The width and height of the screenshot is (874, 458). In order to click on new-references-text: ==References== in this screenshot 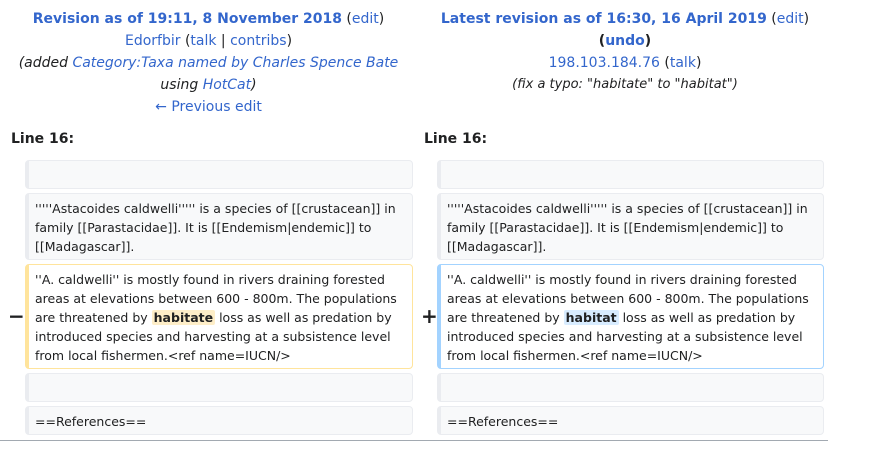, I will do `click(503, 421)`.